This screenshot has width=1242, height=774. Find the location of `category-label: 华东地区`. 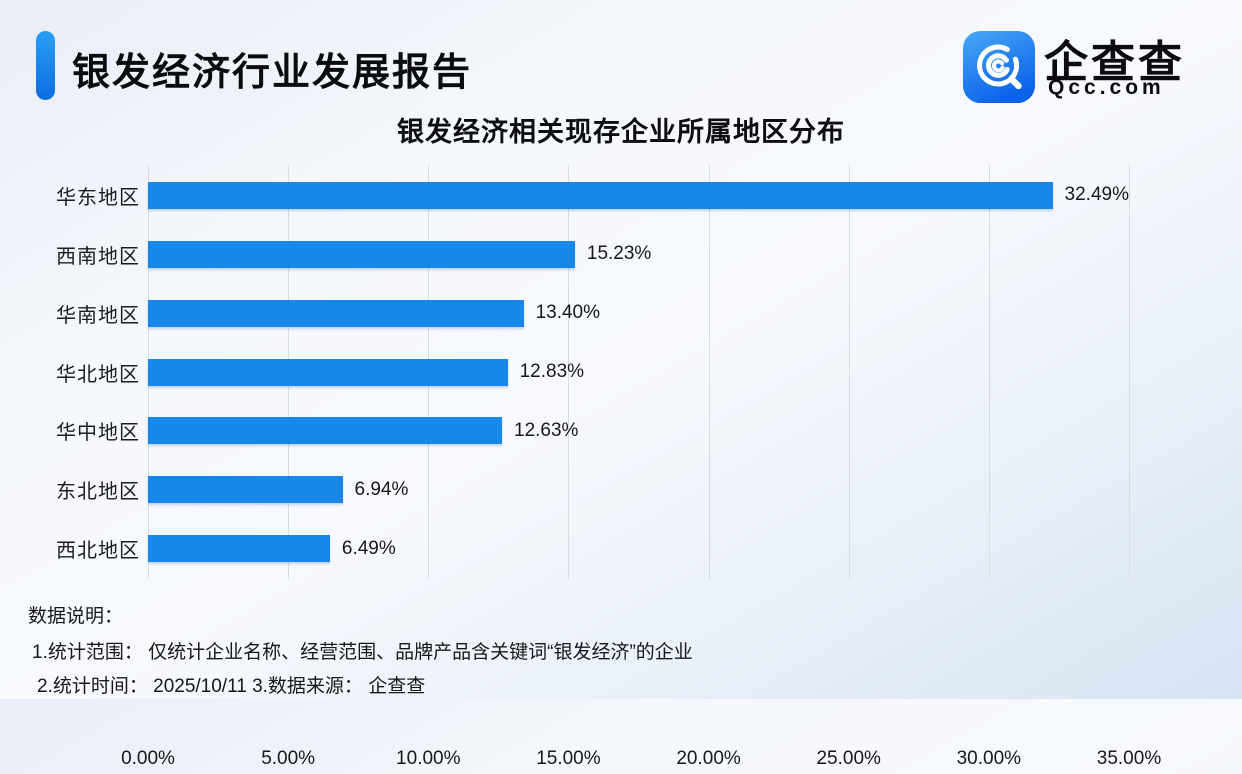

category-label: 华东地区 is located at coordinates (98, 197).